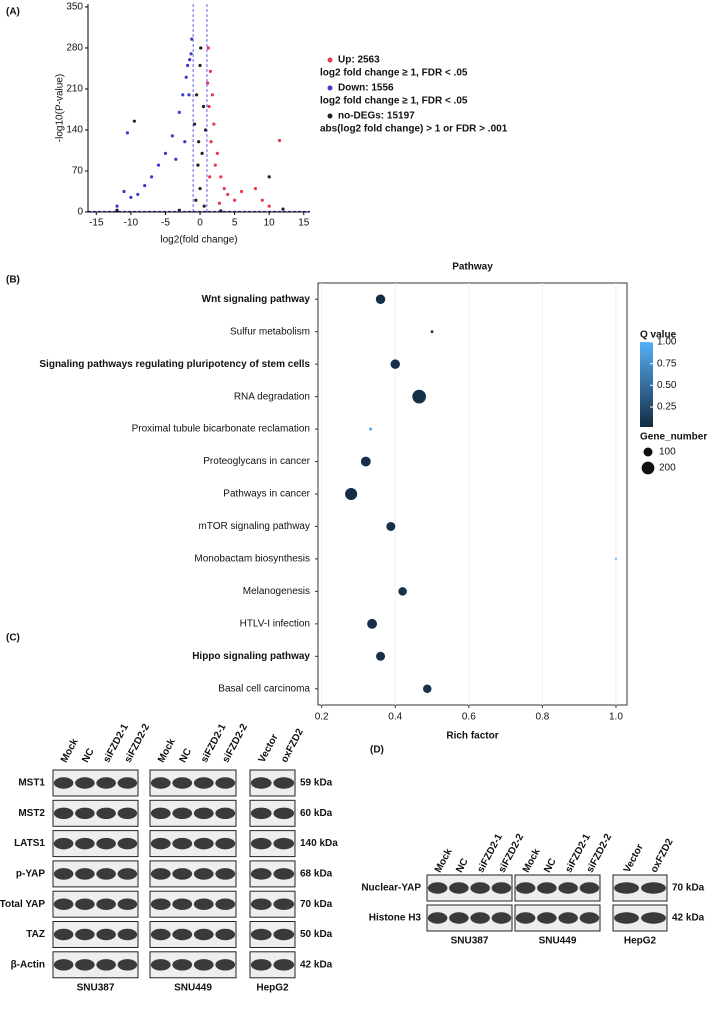 This screenshot has width=709, height=1012. I want to click on row-label: β-Actin, so click(28, 964).